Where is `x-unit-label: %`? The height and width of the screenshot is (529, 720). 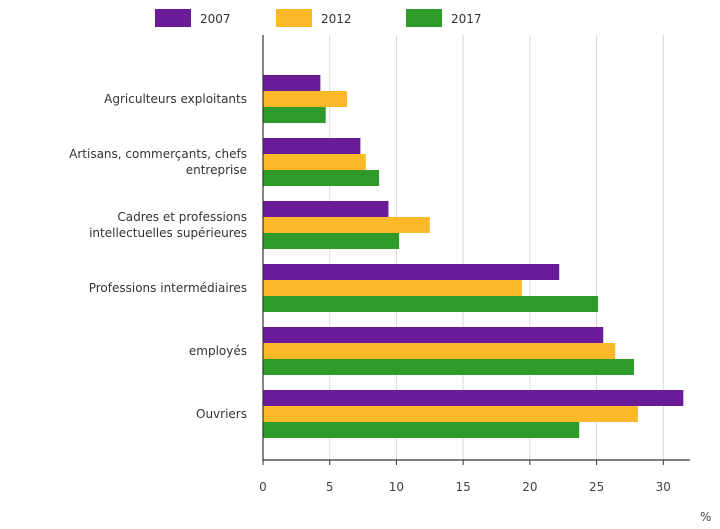 x-unit-label: % is located at coordinates (705, 517).